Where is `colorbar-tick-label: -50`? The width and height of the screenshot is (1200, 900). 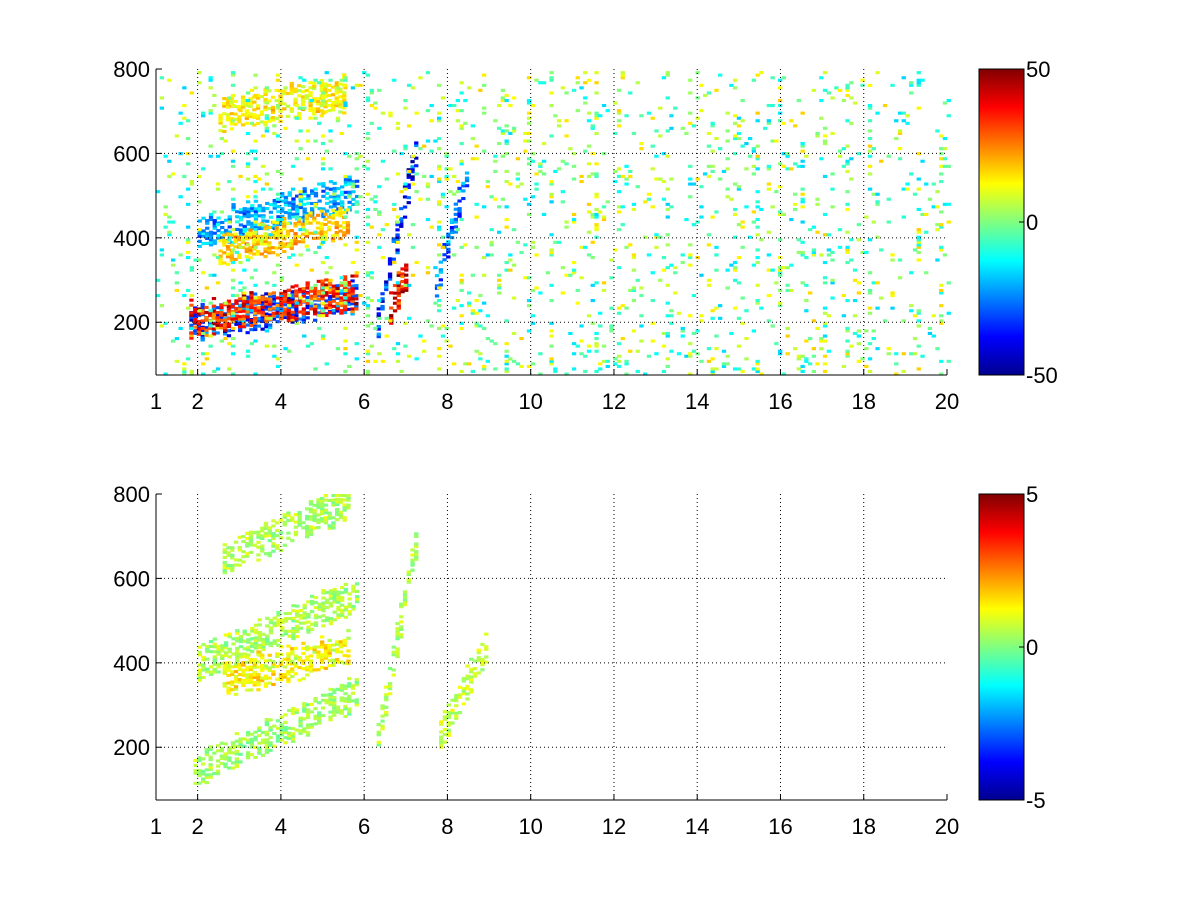
colorbar-tick-label: -50 is located at coordinates (1042, 375).